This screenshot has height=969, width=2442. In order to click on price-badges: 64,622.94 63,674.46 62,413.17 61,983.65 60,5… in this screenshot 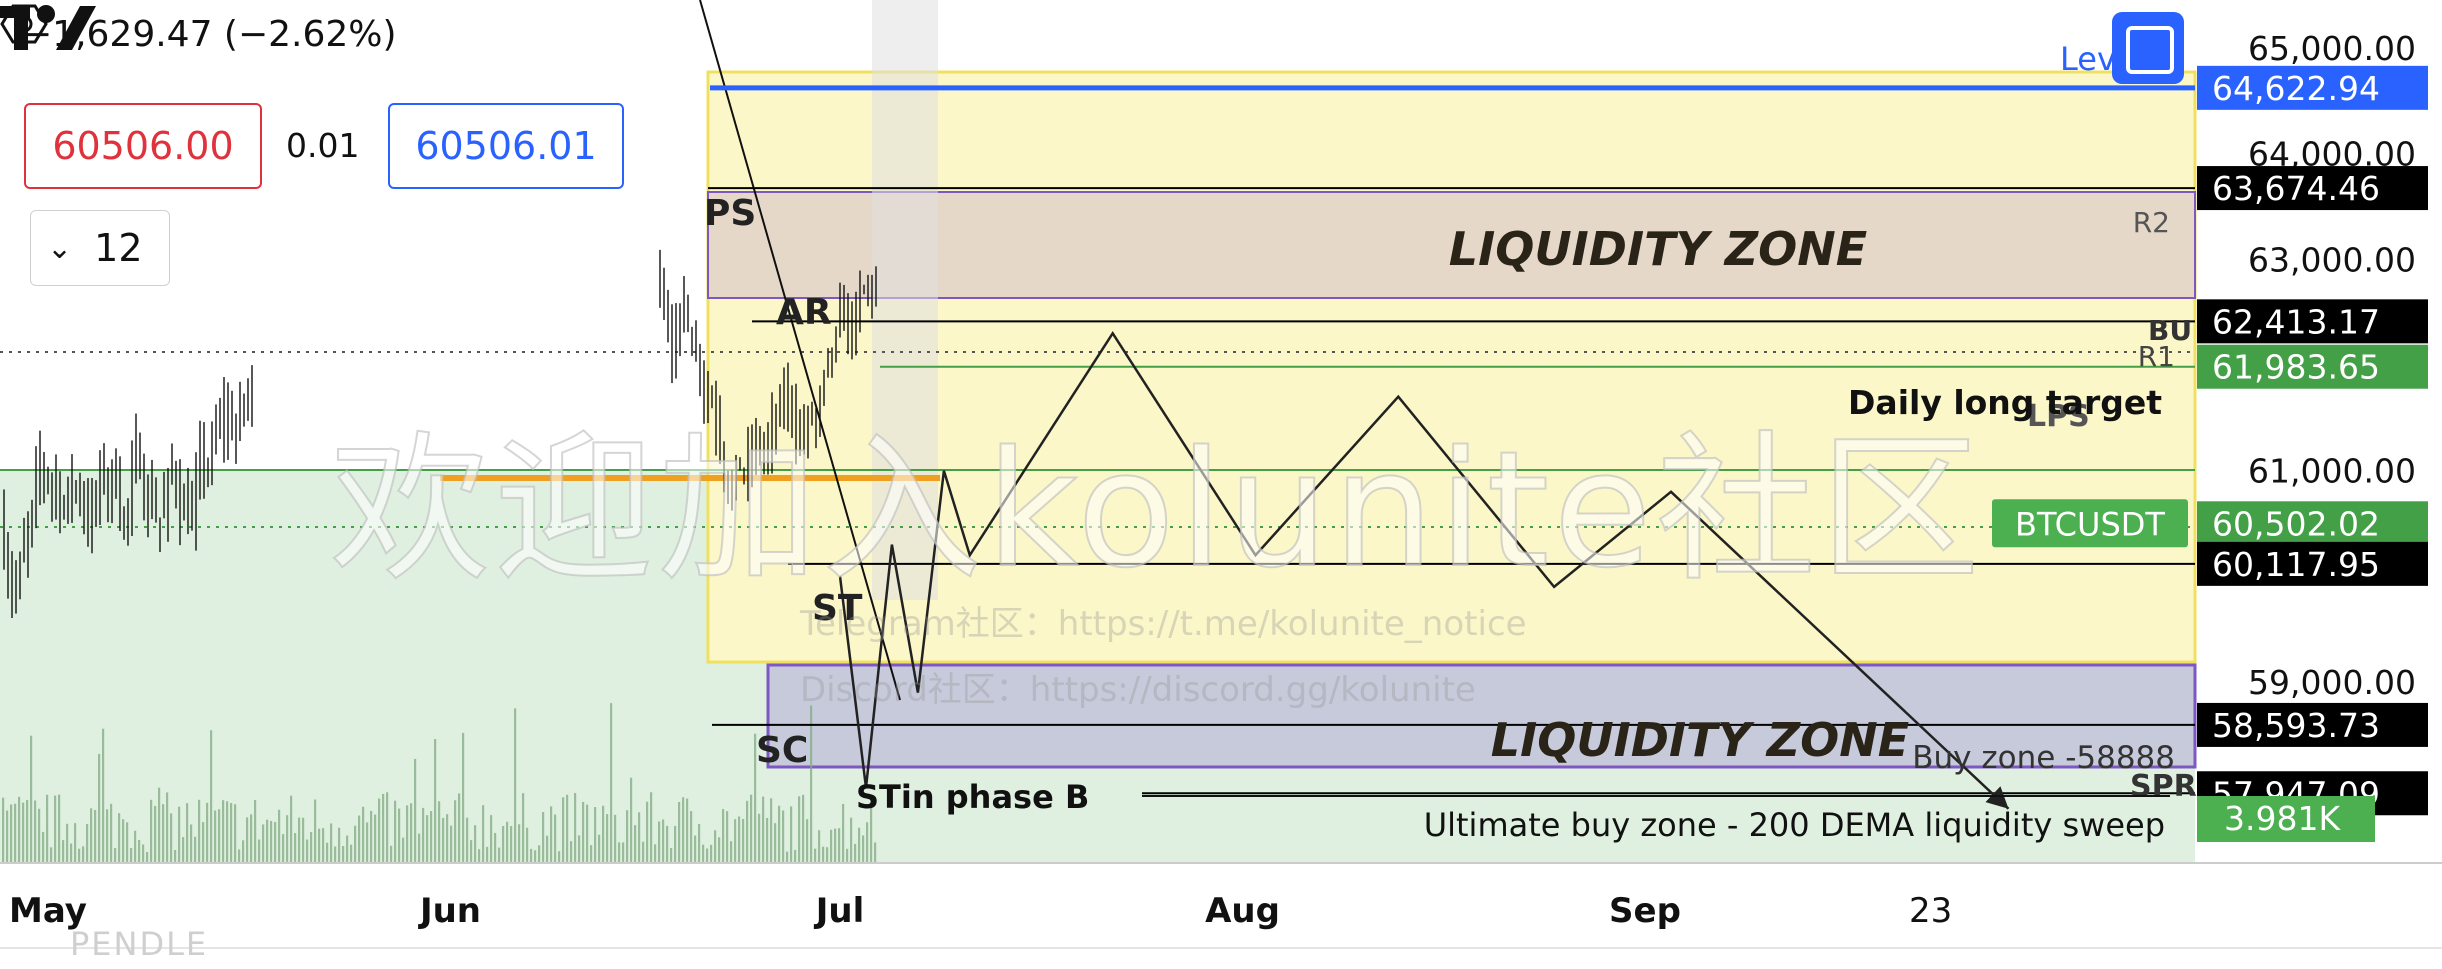, I will do `click(2210, 453)`.